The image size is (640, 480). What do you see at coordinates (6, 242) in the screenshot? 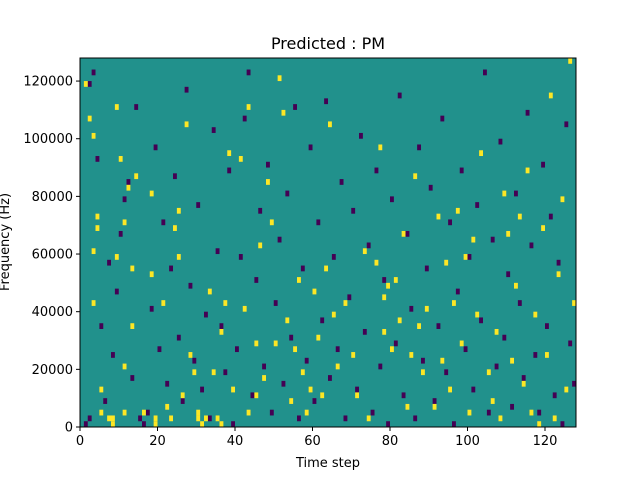
I see `y-axis-label: Frequency (Hz)` at bounding box center [6, 242].